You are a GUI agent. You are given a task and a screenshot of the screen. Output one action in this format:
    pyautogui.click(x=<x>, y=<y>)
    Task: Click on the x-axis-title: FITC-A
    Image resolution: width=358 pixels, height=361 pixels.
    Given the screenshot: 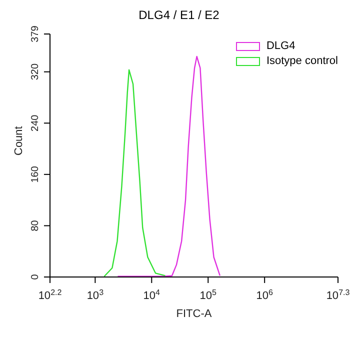 What is the action you would take?
    pyautogui.click(x=194, y=314)
    